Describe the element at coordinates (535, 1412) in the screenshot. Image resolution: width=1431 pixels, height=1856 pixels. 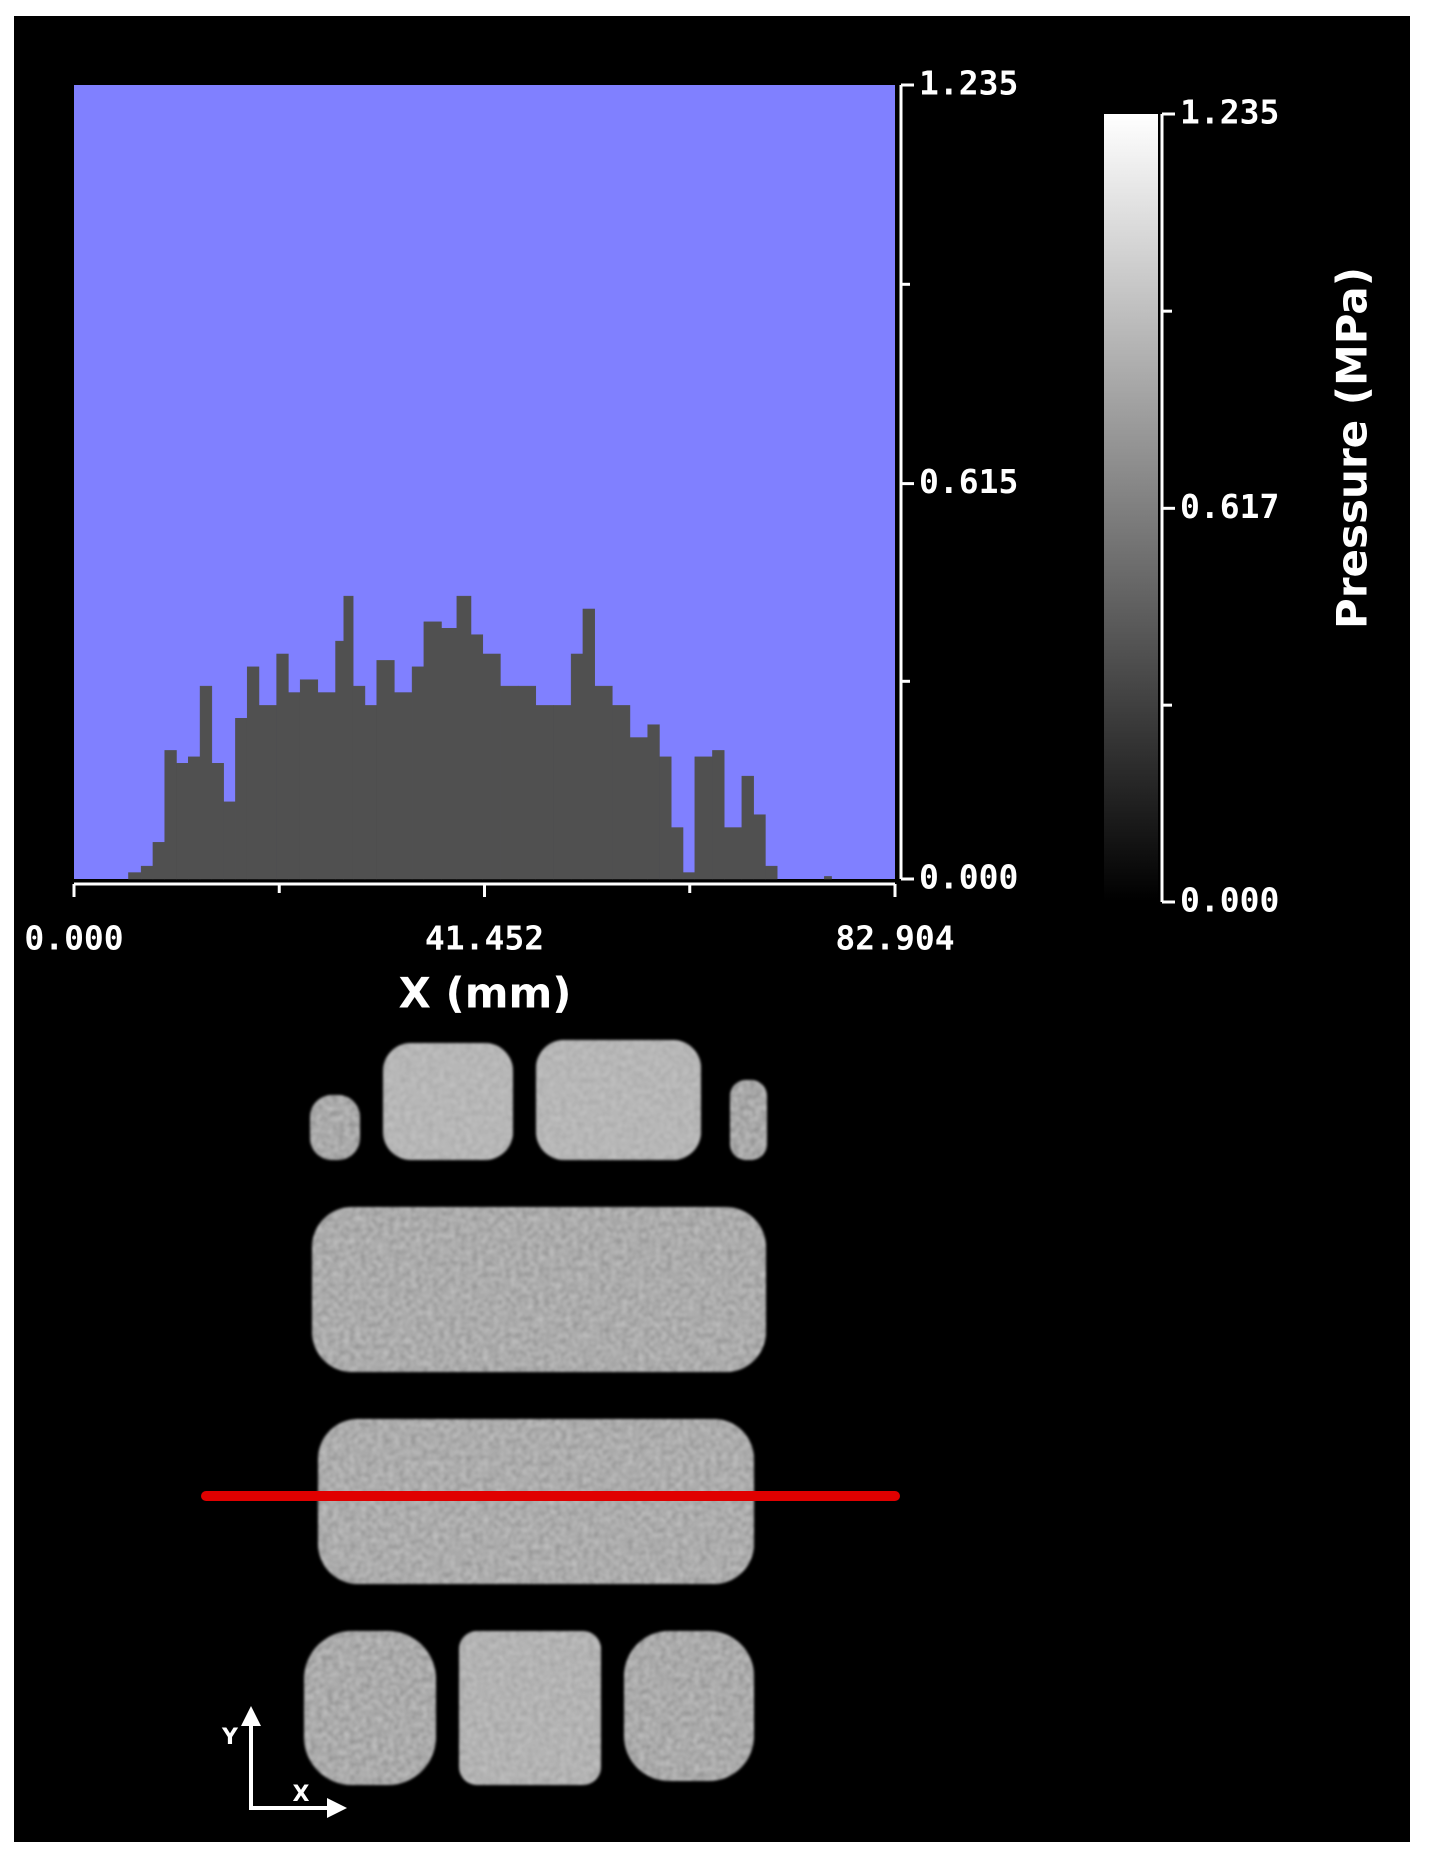
I see `pressure-map` at that location.